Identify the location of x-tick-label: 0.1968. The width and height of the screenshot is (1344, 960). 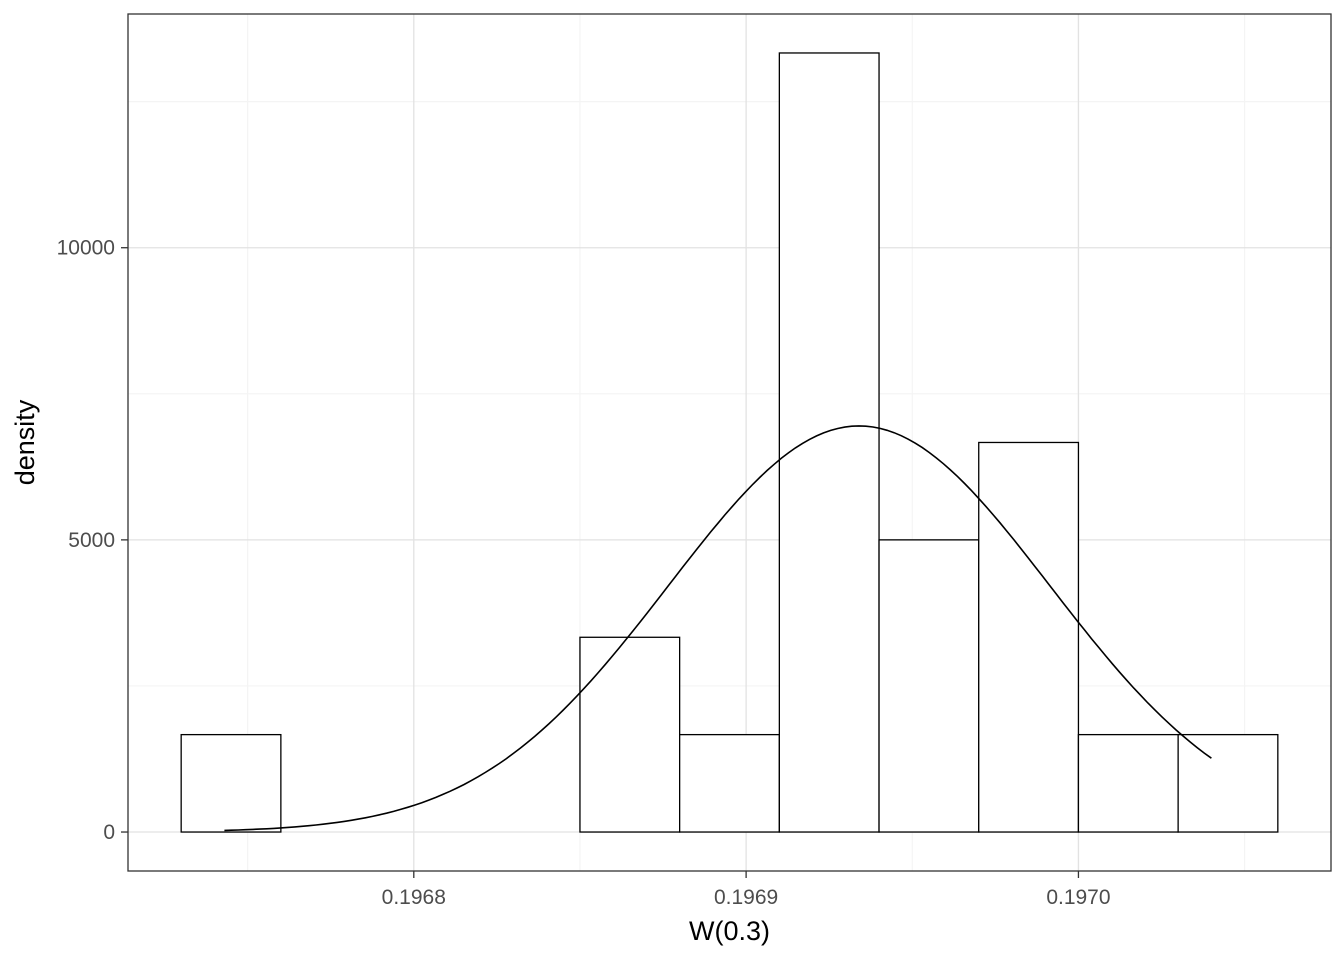
(414, 897).